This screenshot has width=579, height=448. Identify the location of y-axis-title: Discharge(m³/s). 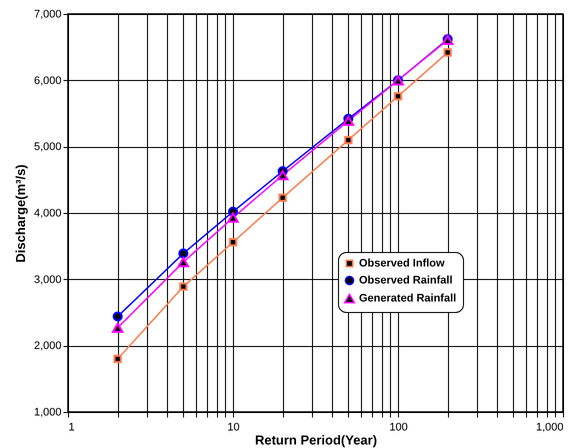
(20, 213).